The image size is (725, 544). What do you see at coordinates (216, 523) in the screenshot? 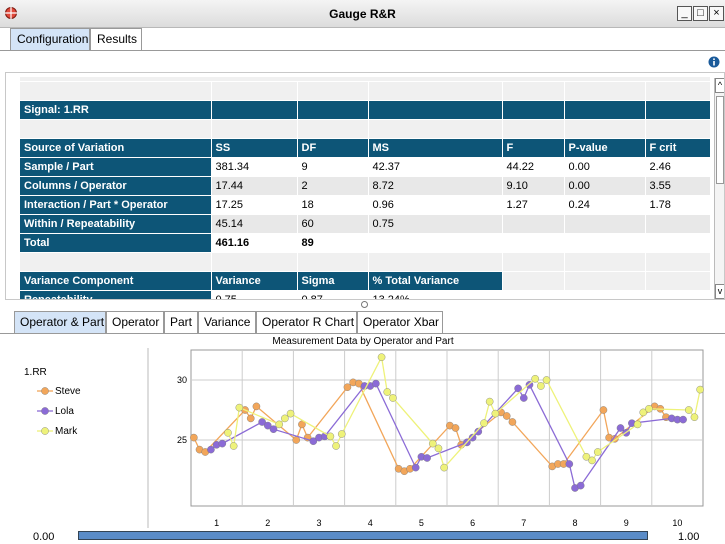
I see `x-tick-label: 1` at bounding box center [216, 523].